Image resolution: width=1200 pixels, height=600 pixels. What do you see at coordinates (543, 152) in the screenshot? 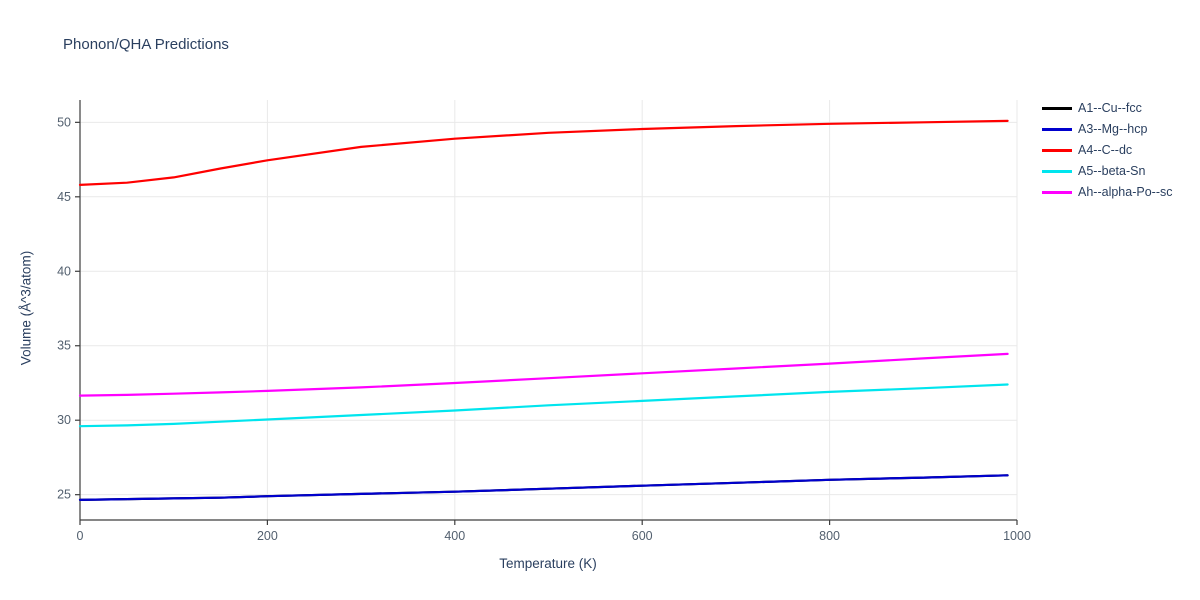
I see `series-line-A4--C--dc` at bounding box center [543, 152].